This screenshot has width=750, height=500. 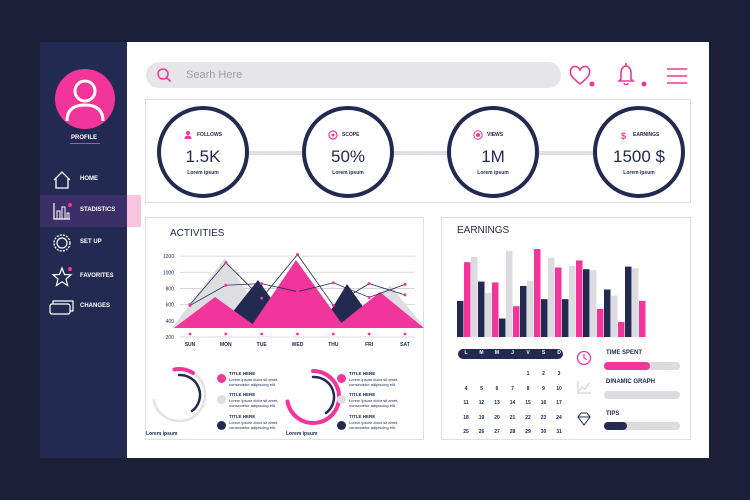 I want to click on calendar-date: 3, so click(x=559, y=374).